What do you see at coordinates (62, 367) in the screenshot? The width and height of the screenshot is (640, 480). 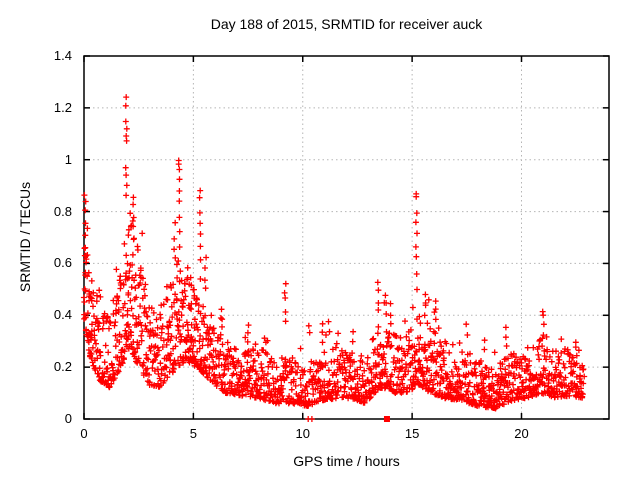 I see `y-tick-label: 0.2` at bounding box center [62, 367].